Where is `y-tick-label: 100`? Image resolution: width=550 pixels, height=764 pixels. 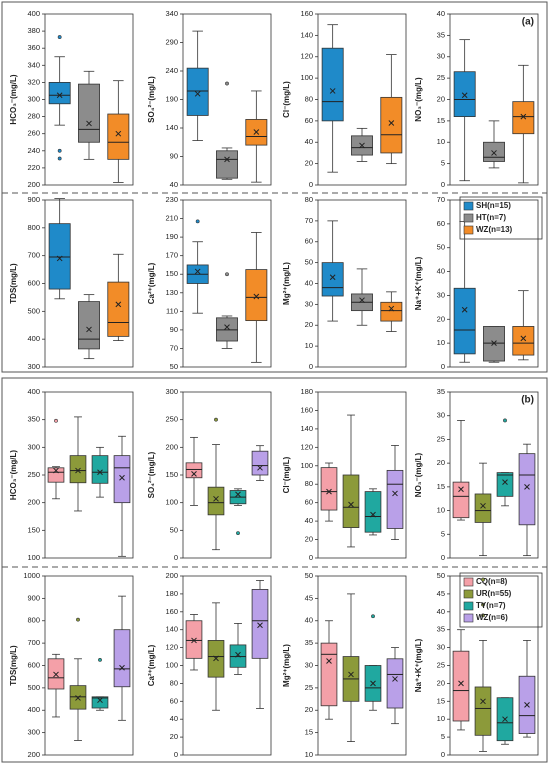
y-tick-label: 100 is located at coordinates (306, 465).